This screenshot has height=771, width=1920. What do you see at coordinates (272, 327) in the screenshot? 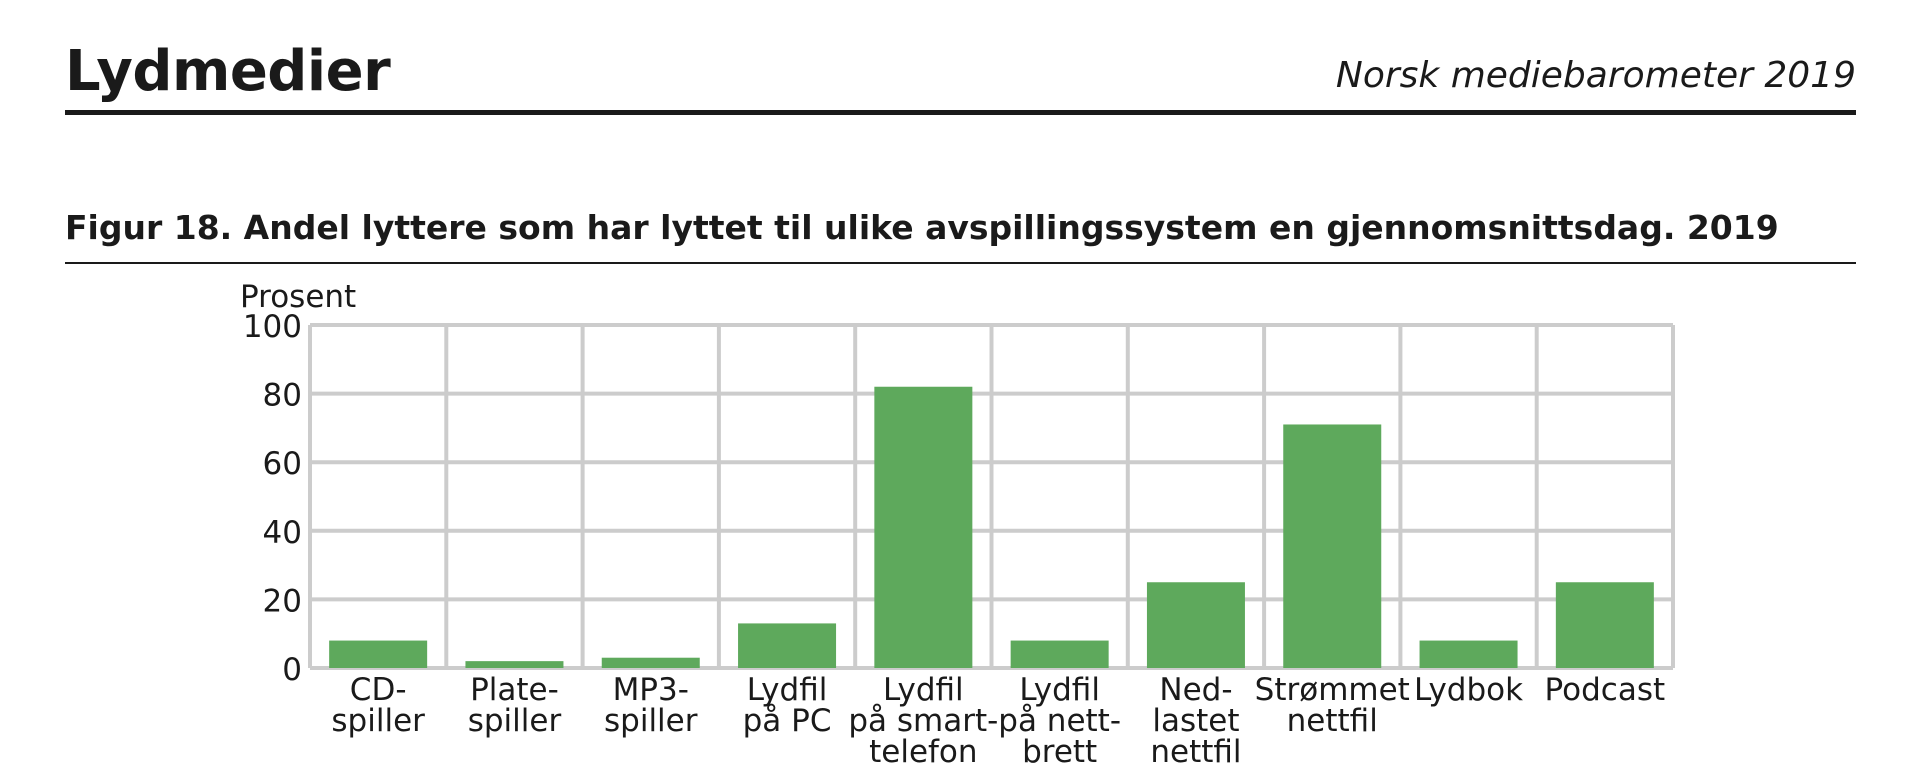
I see `y-tick-label: 100` at bounding box center [272, 327].